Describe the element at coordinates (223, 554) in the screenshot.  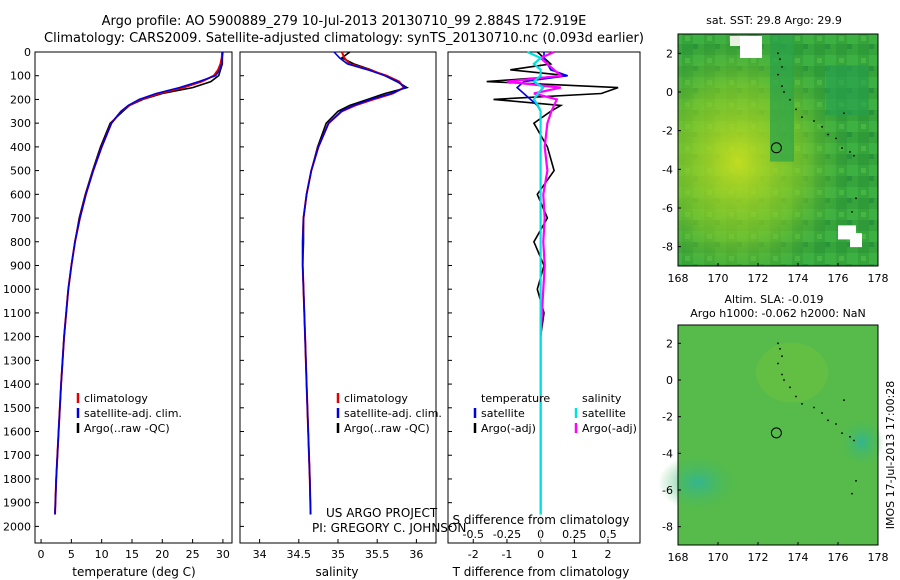
I see `x-tick-label: 30` at that location.